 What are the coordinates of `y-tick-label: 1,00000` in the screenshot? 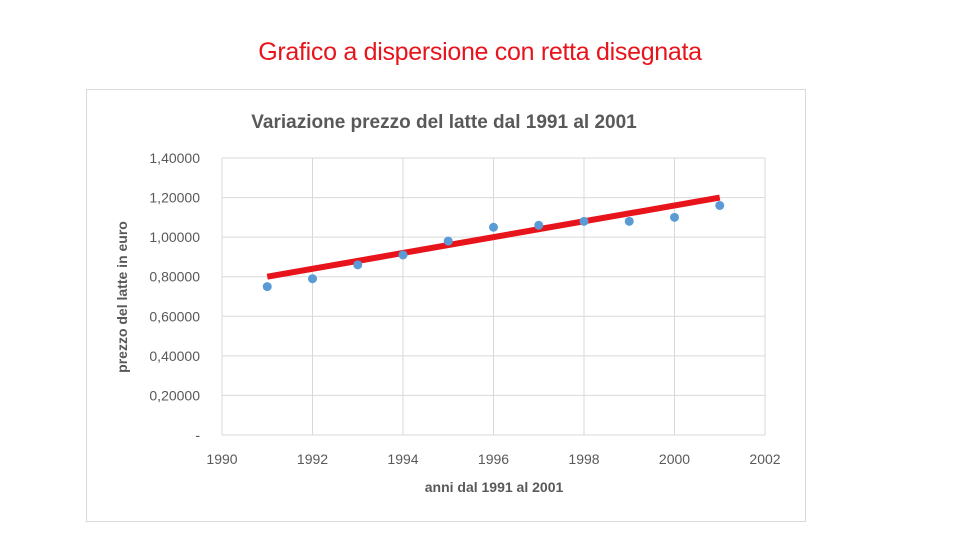 It's located at (174, 237).